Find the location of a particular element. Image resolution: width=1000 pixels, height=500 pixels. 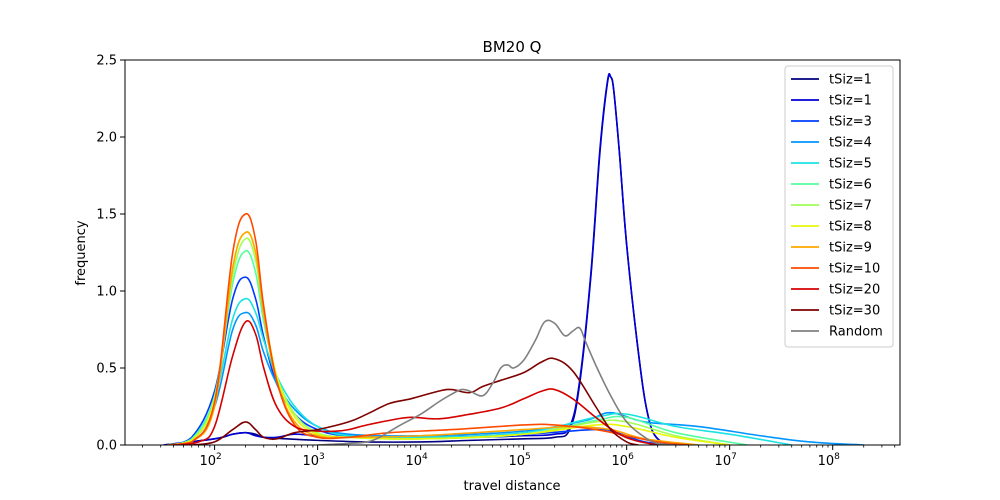

y-tick-label: 0.5 is located at coordinates (106, 369).